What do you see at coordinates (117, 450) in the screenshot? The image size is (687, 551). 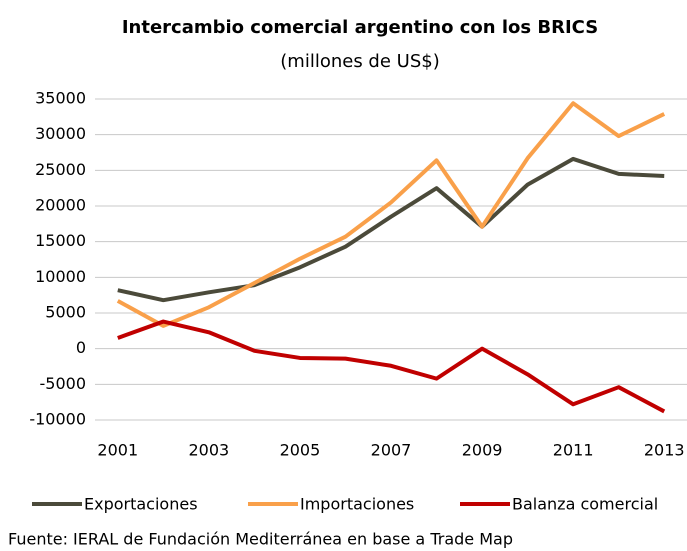 I see `x-tick-label: 2001` at bounding box center [117, 450].